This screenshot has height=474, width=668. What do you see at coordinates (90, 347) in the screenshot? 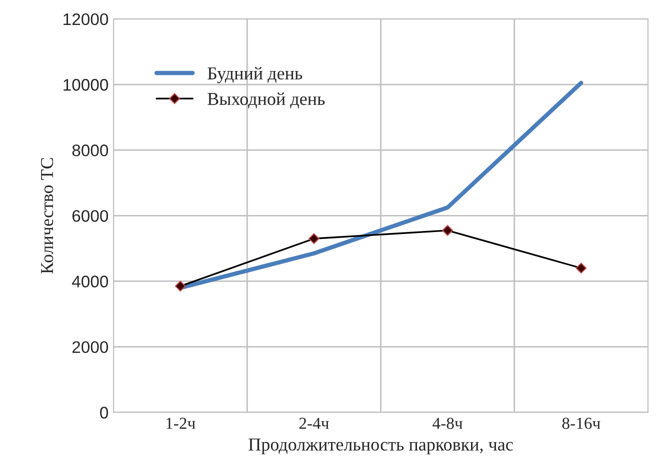
I see `y-tick-label: 2000` at bounding box center [90, 347].